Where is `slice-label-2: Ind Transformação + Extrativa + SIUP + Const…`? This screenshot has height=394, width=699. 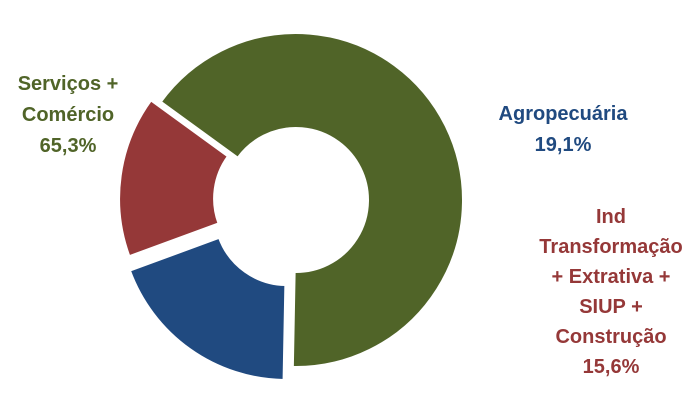
slice-label-2: Ind Transformação + Extrativa + SIUP + Const… is located at coordinates (610, 292).